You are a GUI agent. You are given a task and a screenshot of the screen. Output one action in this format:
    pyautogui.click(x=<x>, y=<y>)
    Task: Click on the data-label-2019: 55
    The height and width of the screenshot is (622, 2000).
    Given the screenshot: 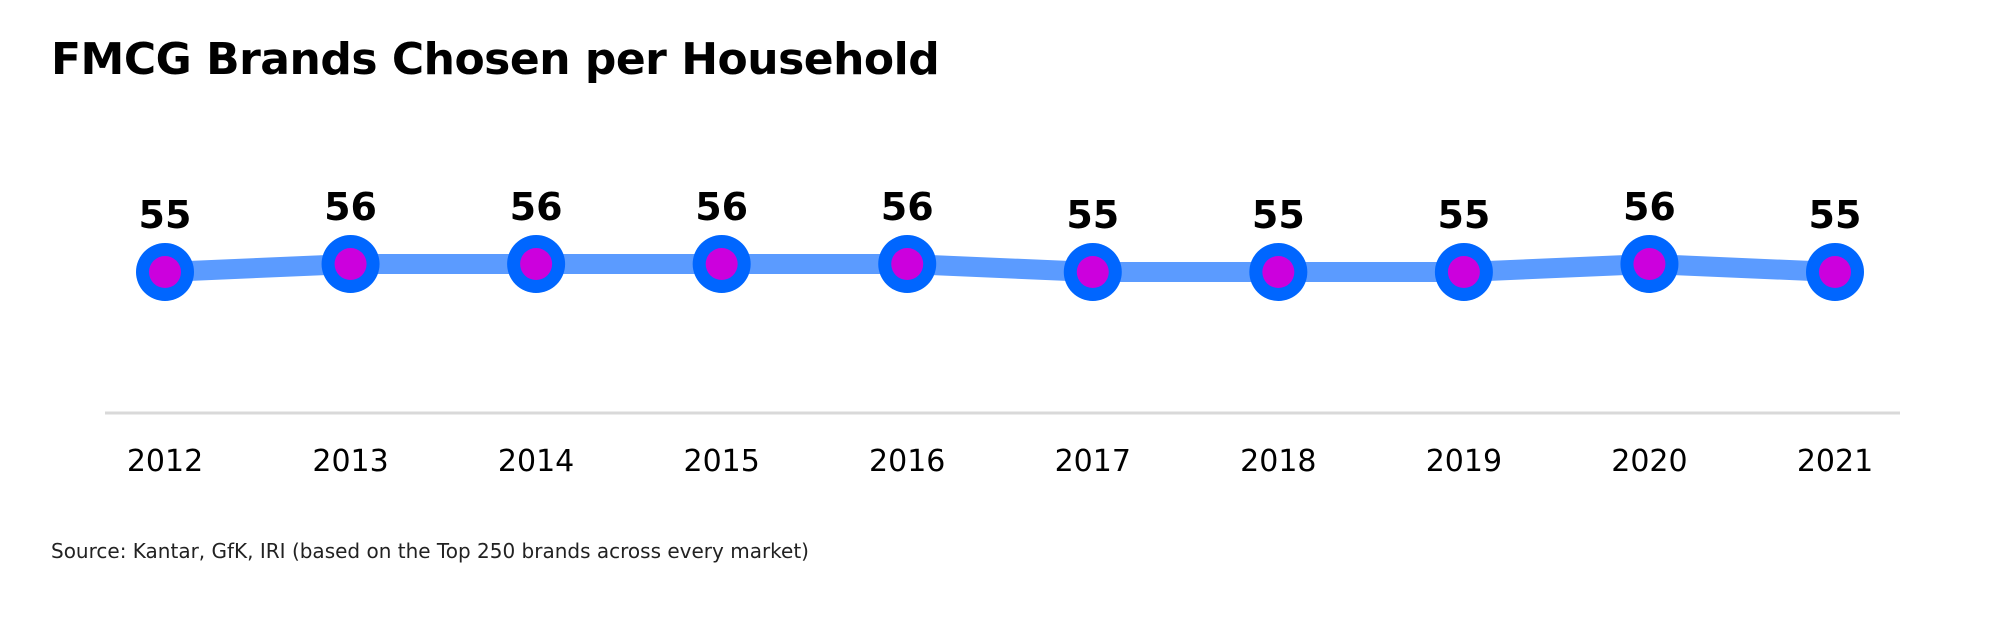 What is the action you would take?
    pyautogui.click(x=1463, y=215)
    